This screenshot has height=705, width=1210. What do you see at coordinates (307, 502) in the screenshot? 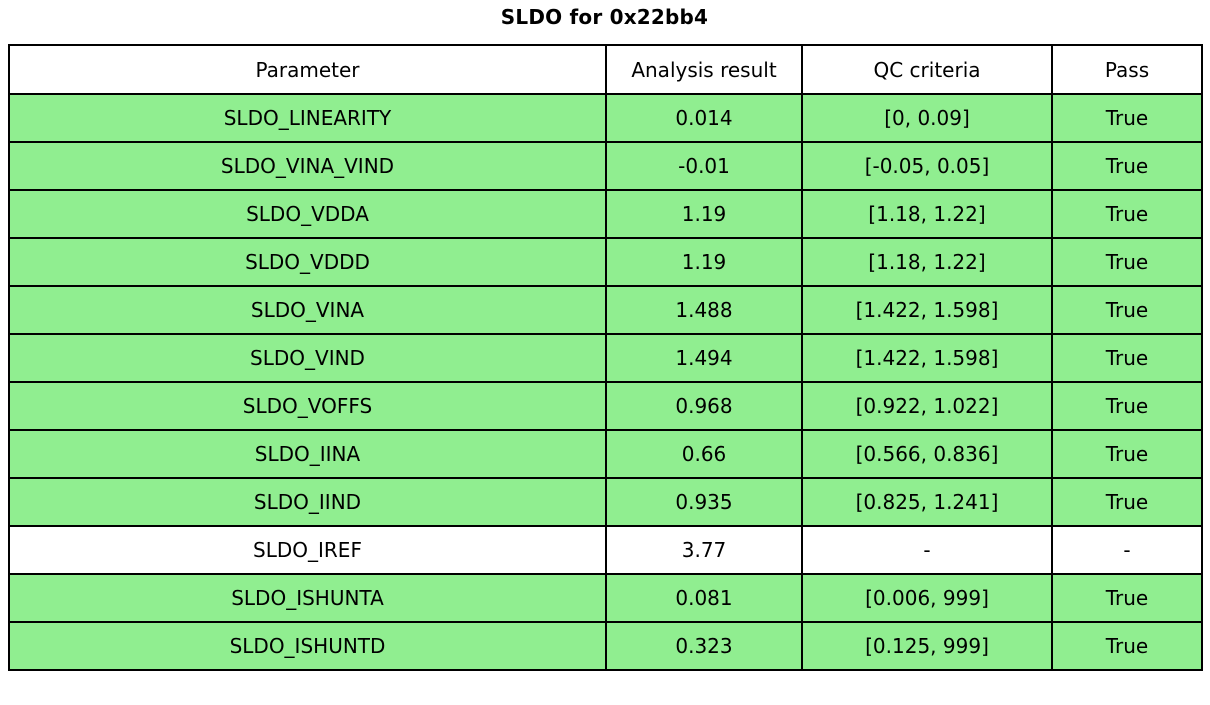
I see `parameter-cell: SLDO_IIND` at bounding box center [307, 502].